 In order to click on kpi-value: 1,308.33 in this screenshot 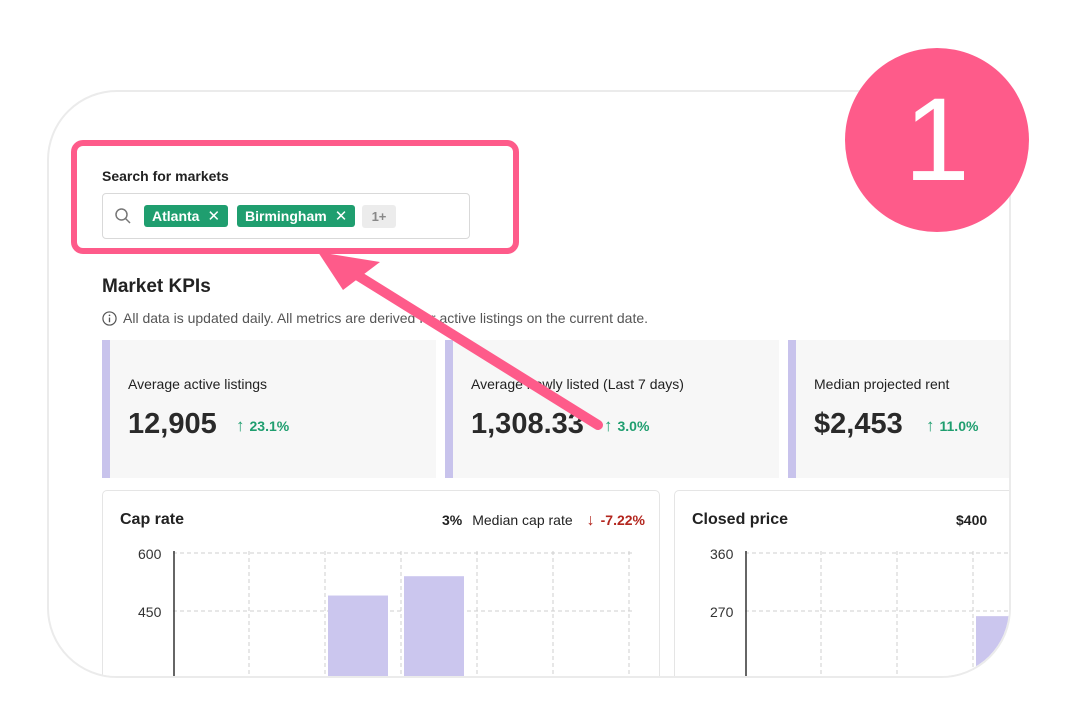, I will do `click(527, 424)`.